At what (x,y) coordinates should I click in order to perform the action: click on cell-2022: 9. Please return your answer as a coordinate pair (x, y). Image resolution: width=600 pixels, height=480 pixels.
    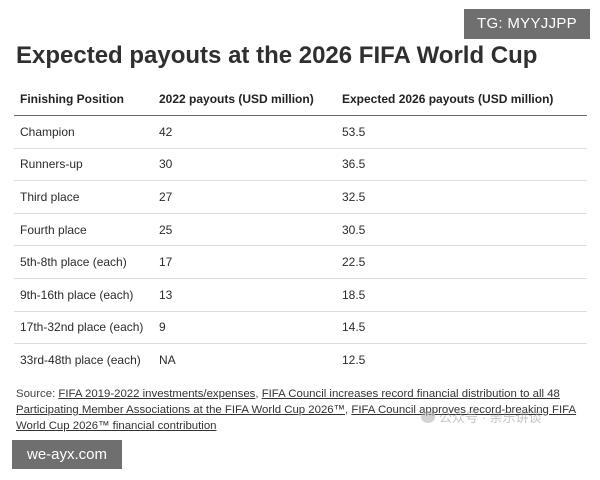
    Looking at the image, I should click on (244, 328).